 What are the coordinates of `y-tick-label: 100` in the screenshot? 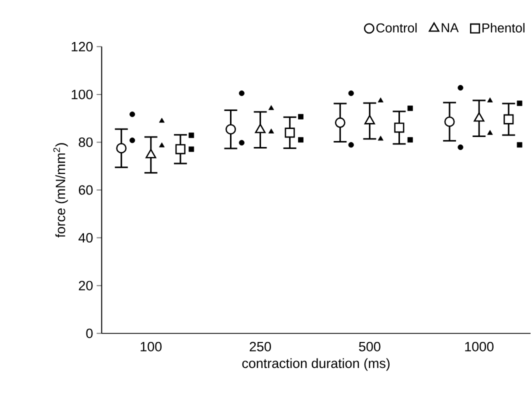 It's located at (82, 95).